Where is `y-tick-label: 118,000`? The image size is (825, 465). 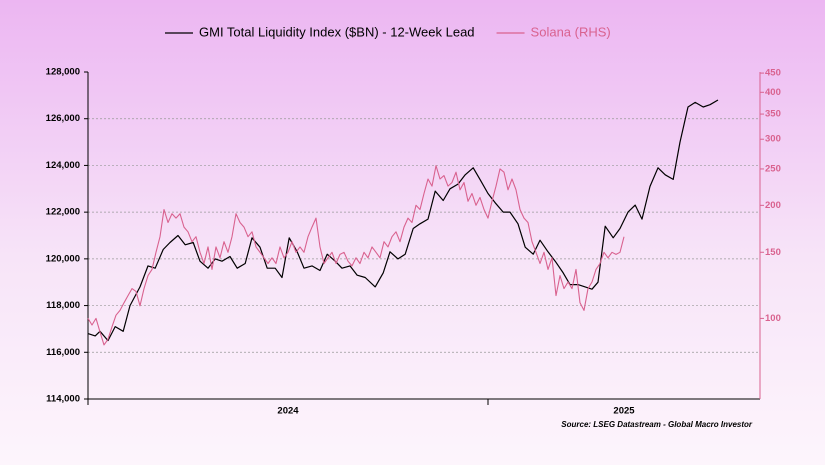
y-tick-label: 118,000 is located at coordinates (63, 305).